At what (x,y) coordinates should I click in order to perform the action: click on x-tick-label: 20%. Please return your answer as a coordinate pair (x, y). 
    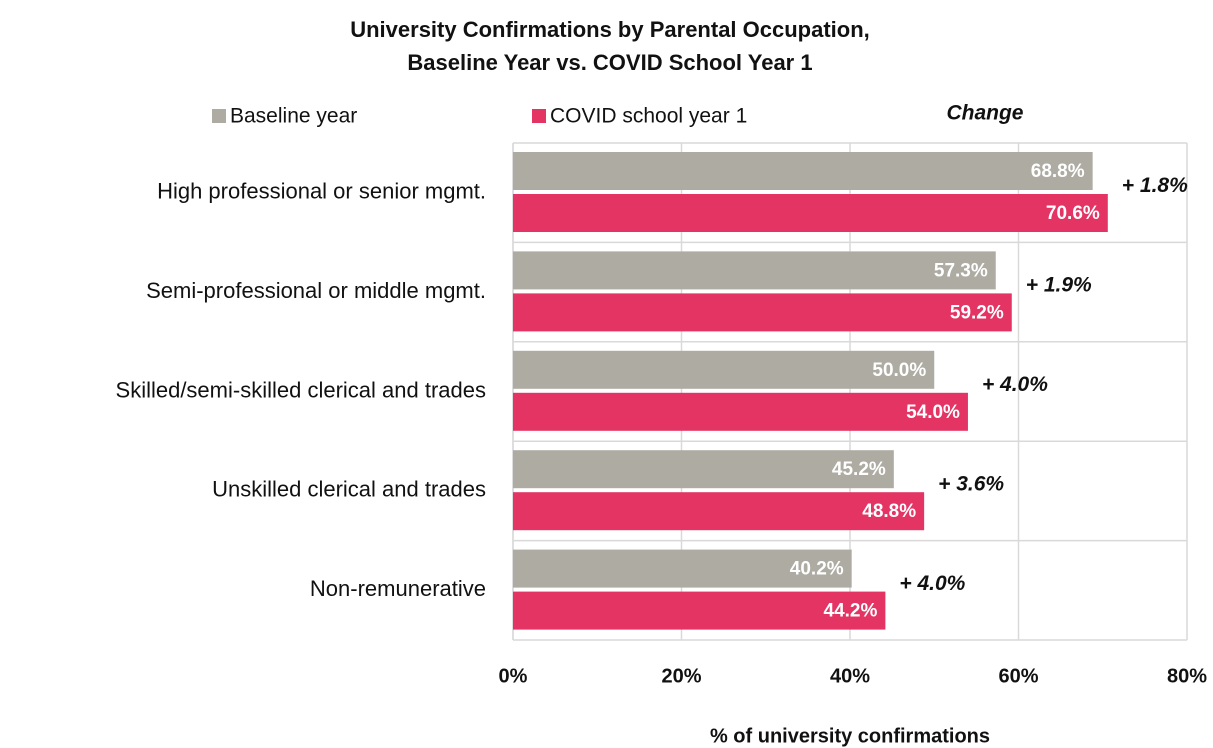
    Looking at the image, I should click on (681, 676).